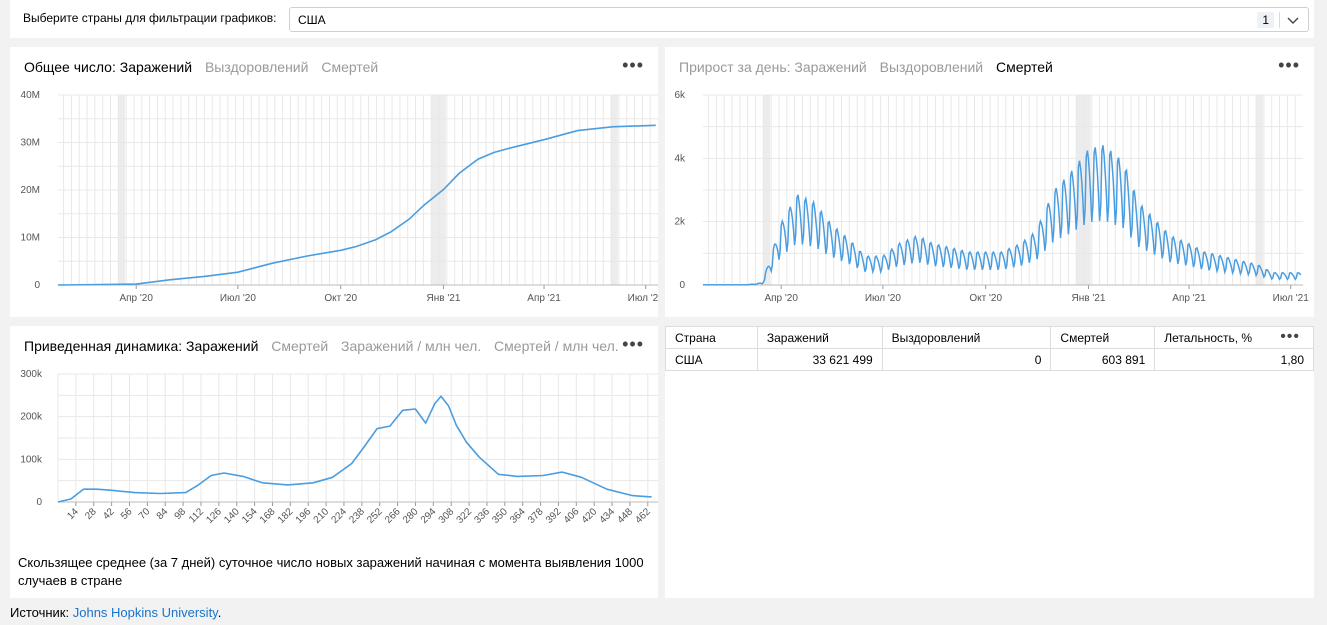 The image size is (1327, 625). What do you see at coordinates (30, 238) in the screenshot?
I see `y-tick-label: 10M` at bounding box center [30, 238].